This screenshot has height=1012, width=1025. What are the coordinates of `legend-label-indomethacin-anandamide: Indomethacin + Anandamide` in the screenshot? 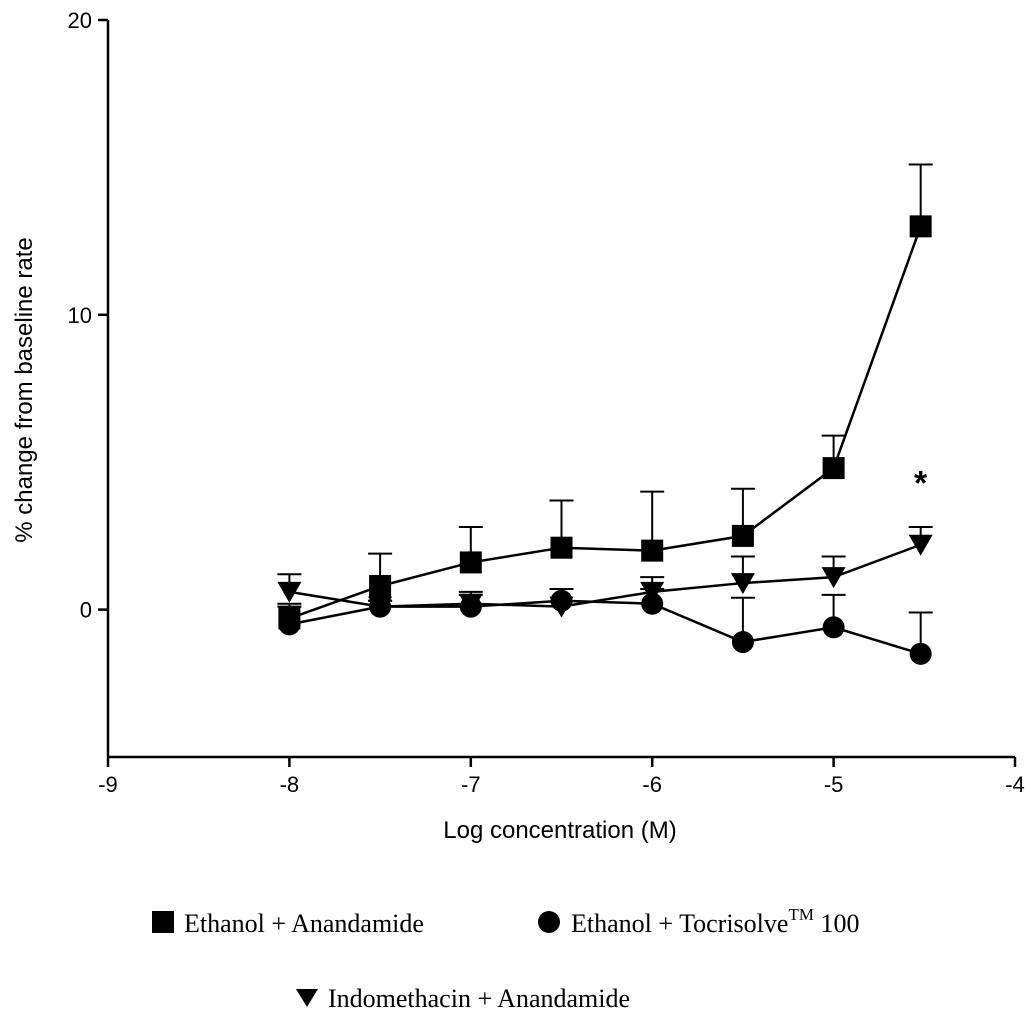 It's located at (479, 998).